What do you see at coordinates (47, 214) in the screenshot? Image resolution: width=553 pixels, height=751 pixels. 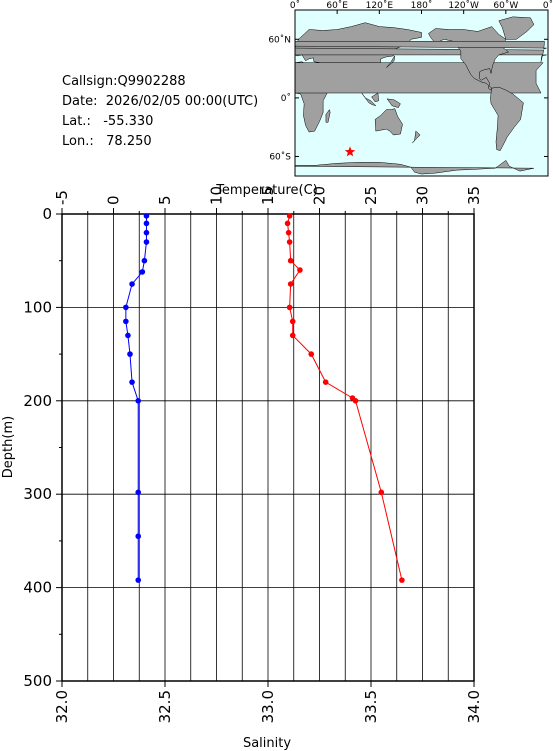 I see `depth-tick-label: 0` at bounding box center [47, 214].